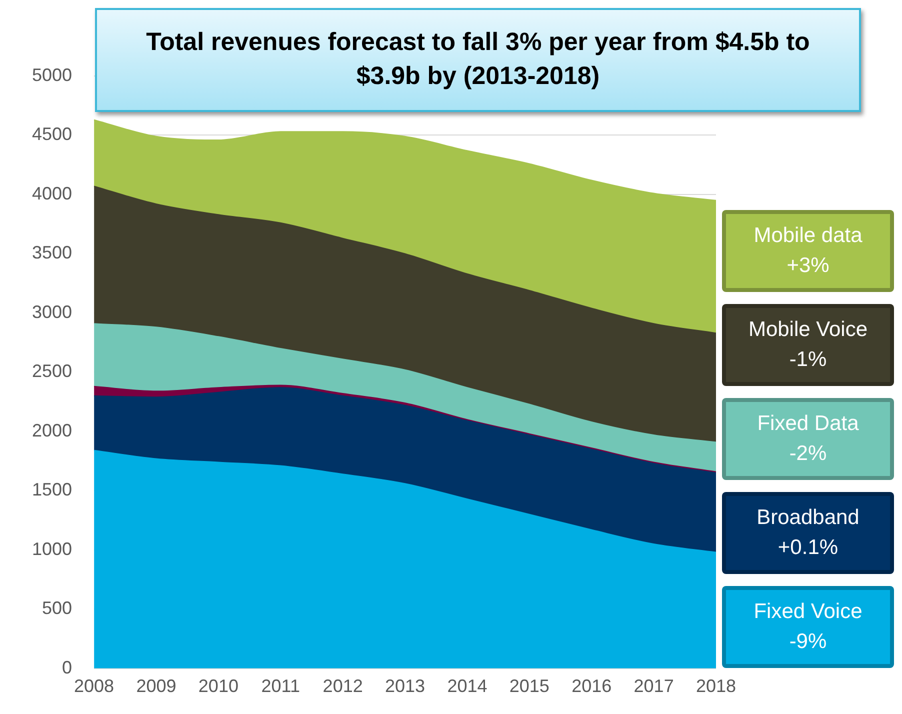  I want to click on x-tick-label: 2014, so click(467, 686).